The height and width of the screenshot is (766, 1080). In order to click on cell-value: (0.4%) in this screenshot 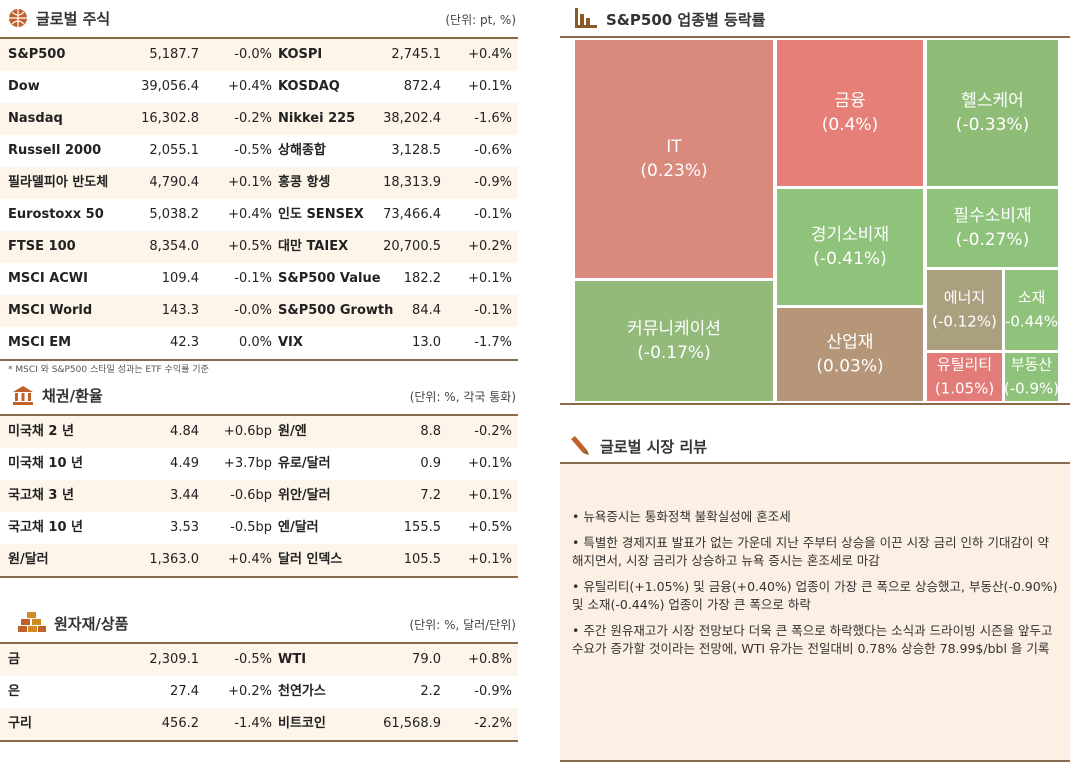, I will do `click(850, 125)`.